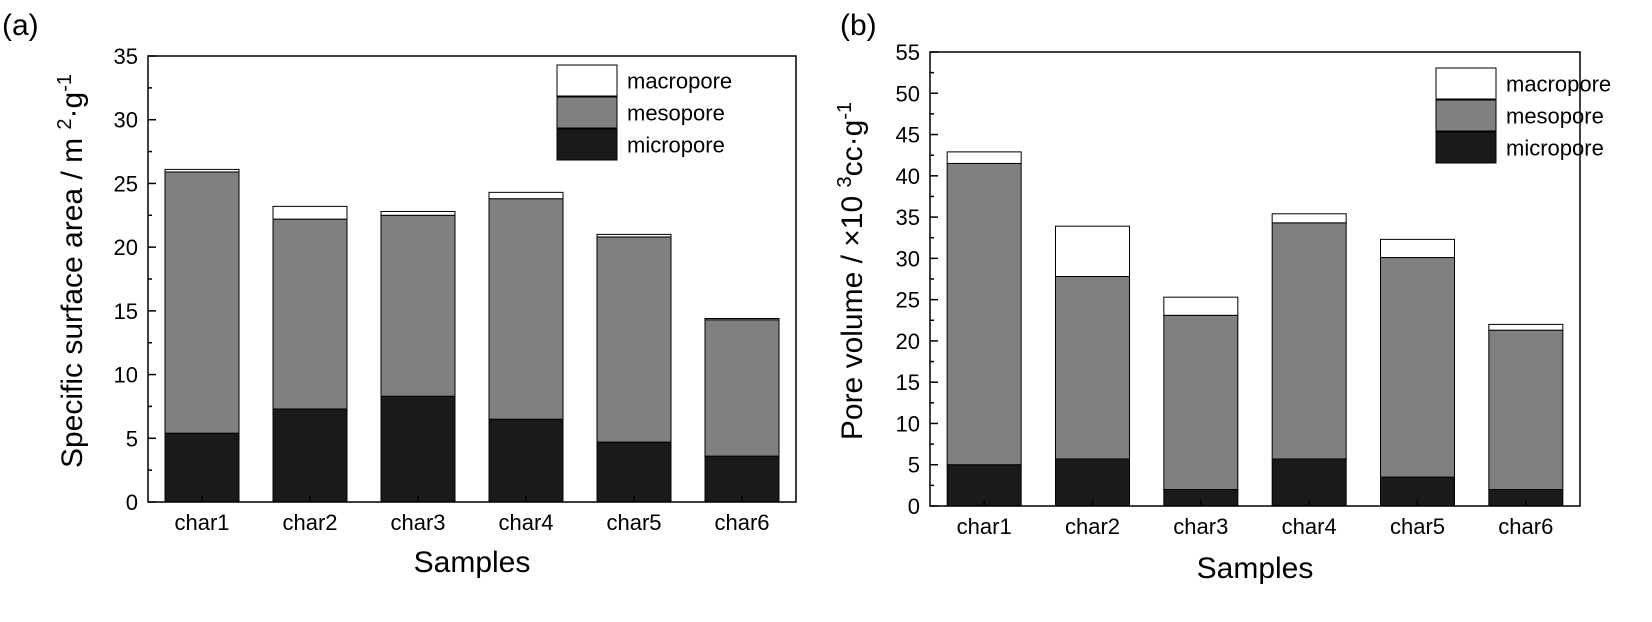 The height and width of the screenshot is (622, 1652). Describe the element at coordinates (851, 271) in the screenshot. I see `y-axis-title: Pore volume / ×10 3cc·g-1` at that location.